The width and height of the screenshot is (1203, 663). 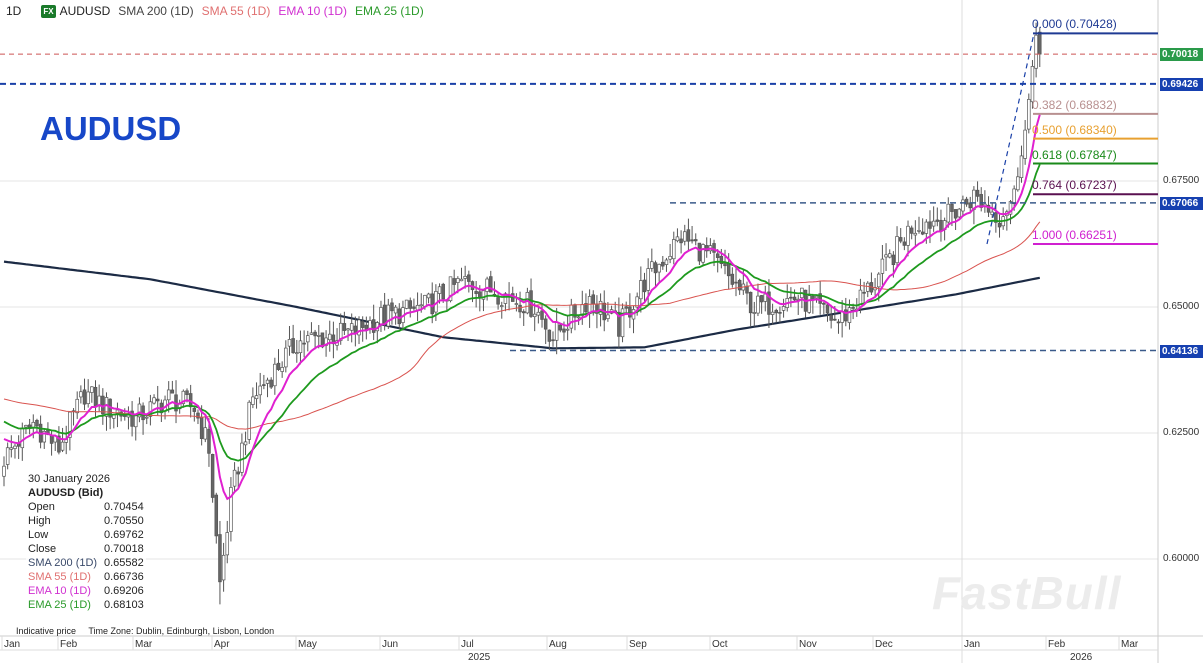 What do you see at coordinates (63, 563) in the screenshot?
I see `info-label: SMA 200 (1D)` at bounding box center [63, 563].